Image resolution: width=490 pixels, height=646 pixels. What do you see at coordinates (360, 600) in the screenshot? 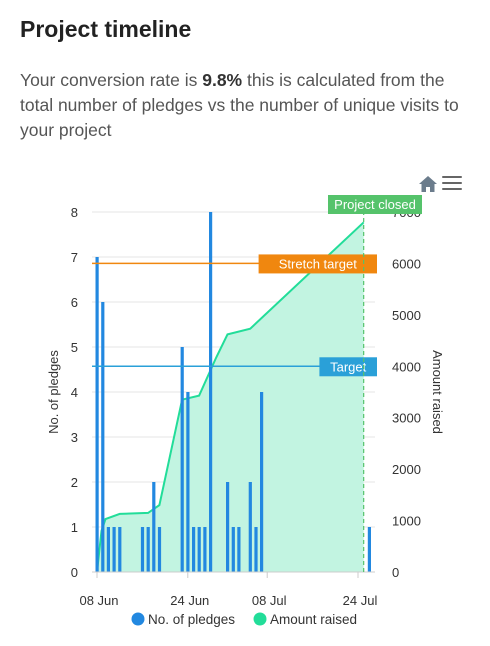
I see `x-tick-label: 24 Jul` at bounding box center [360, 600].